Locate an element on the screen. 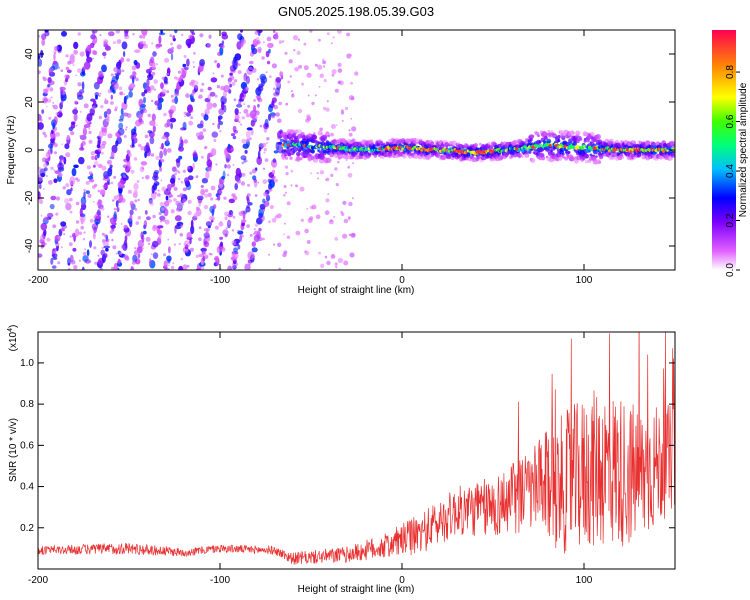 Image resolution: width=750 pixels, height=600 pixels. snr-y-tick-label: 0.4 is located at coordinates (27, 487).